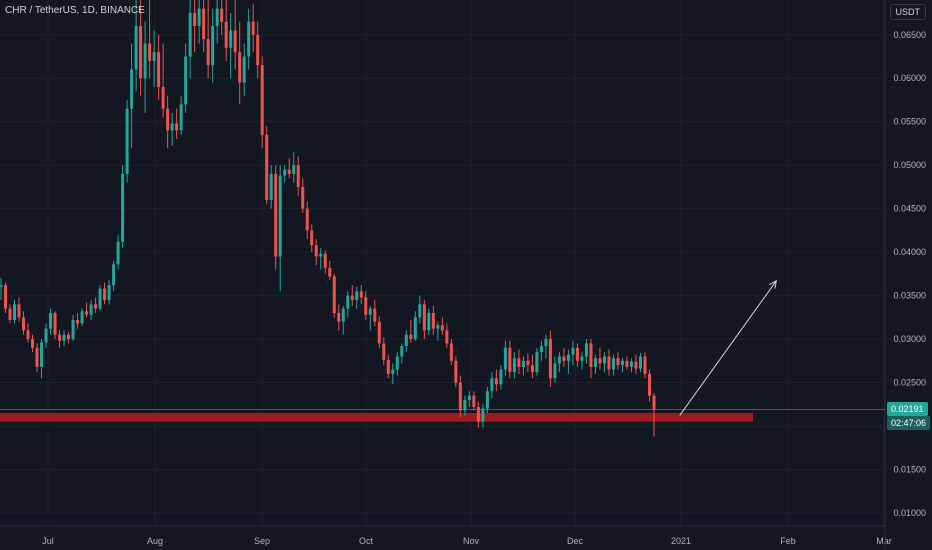 This screenshot has width=932, height=550. Describe the element at coordinates (909, 339) in the screenshot. I see `y-tick-label: 0.03000` at that location.